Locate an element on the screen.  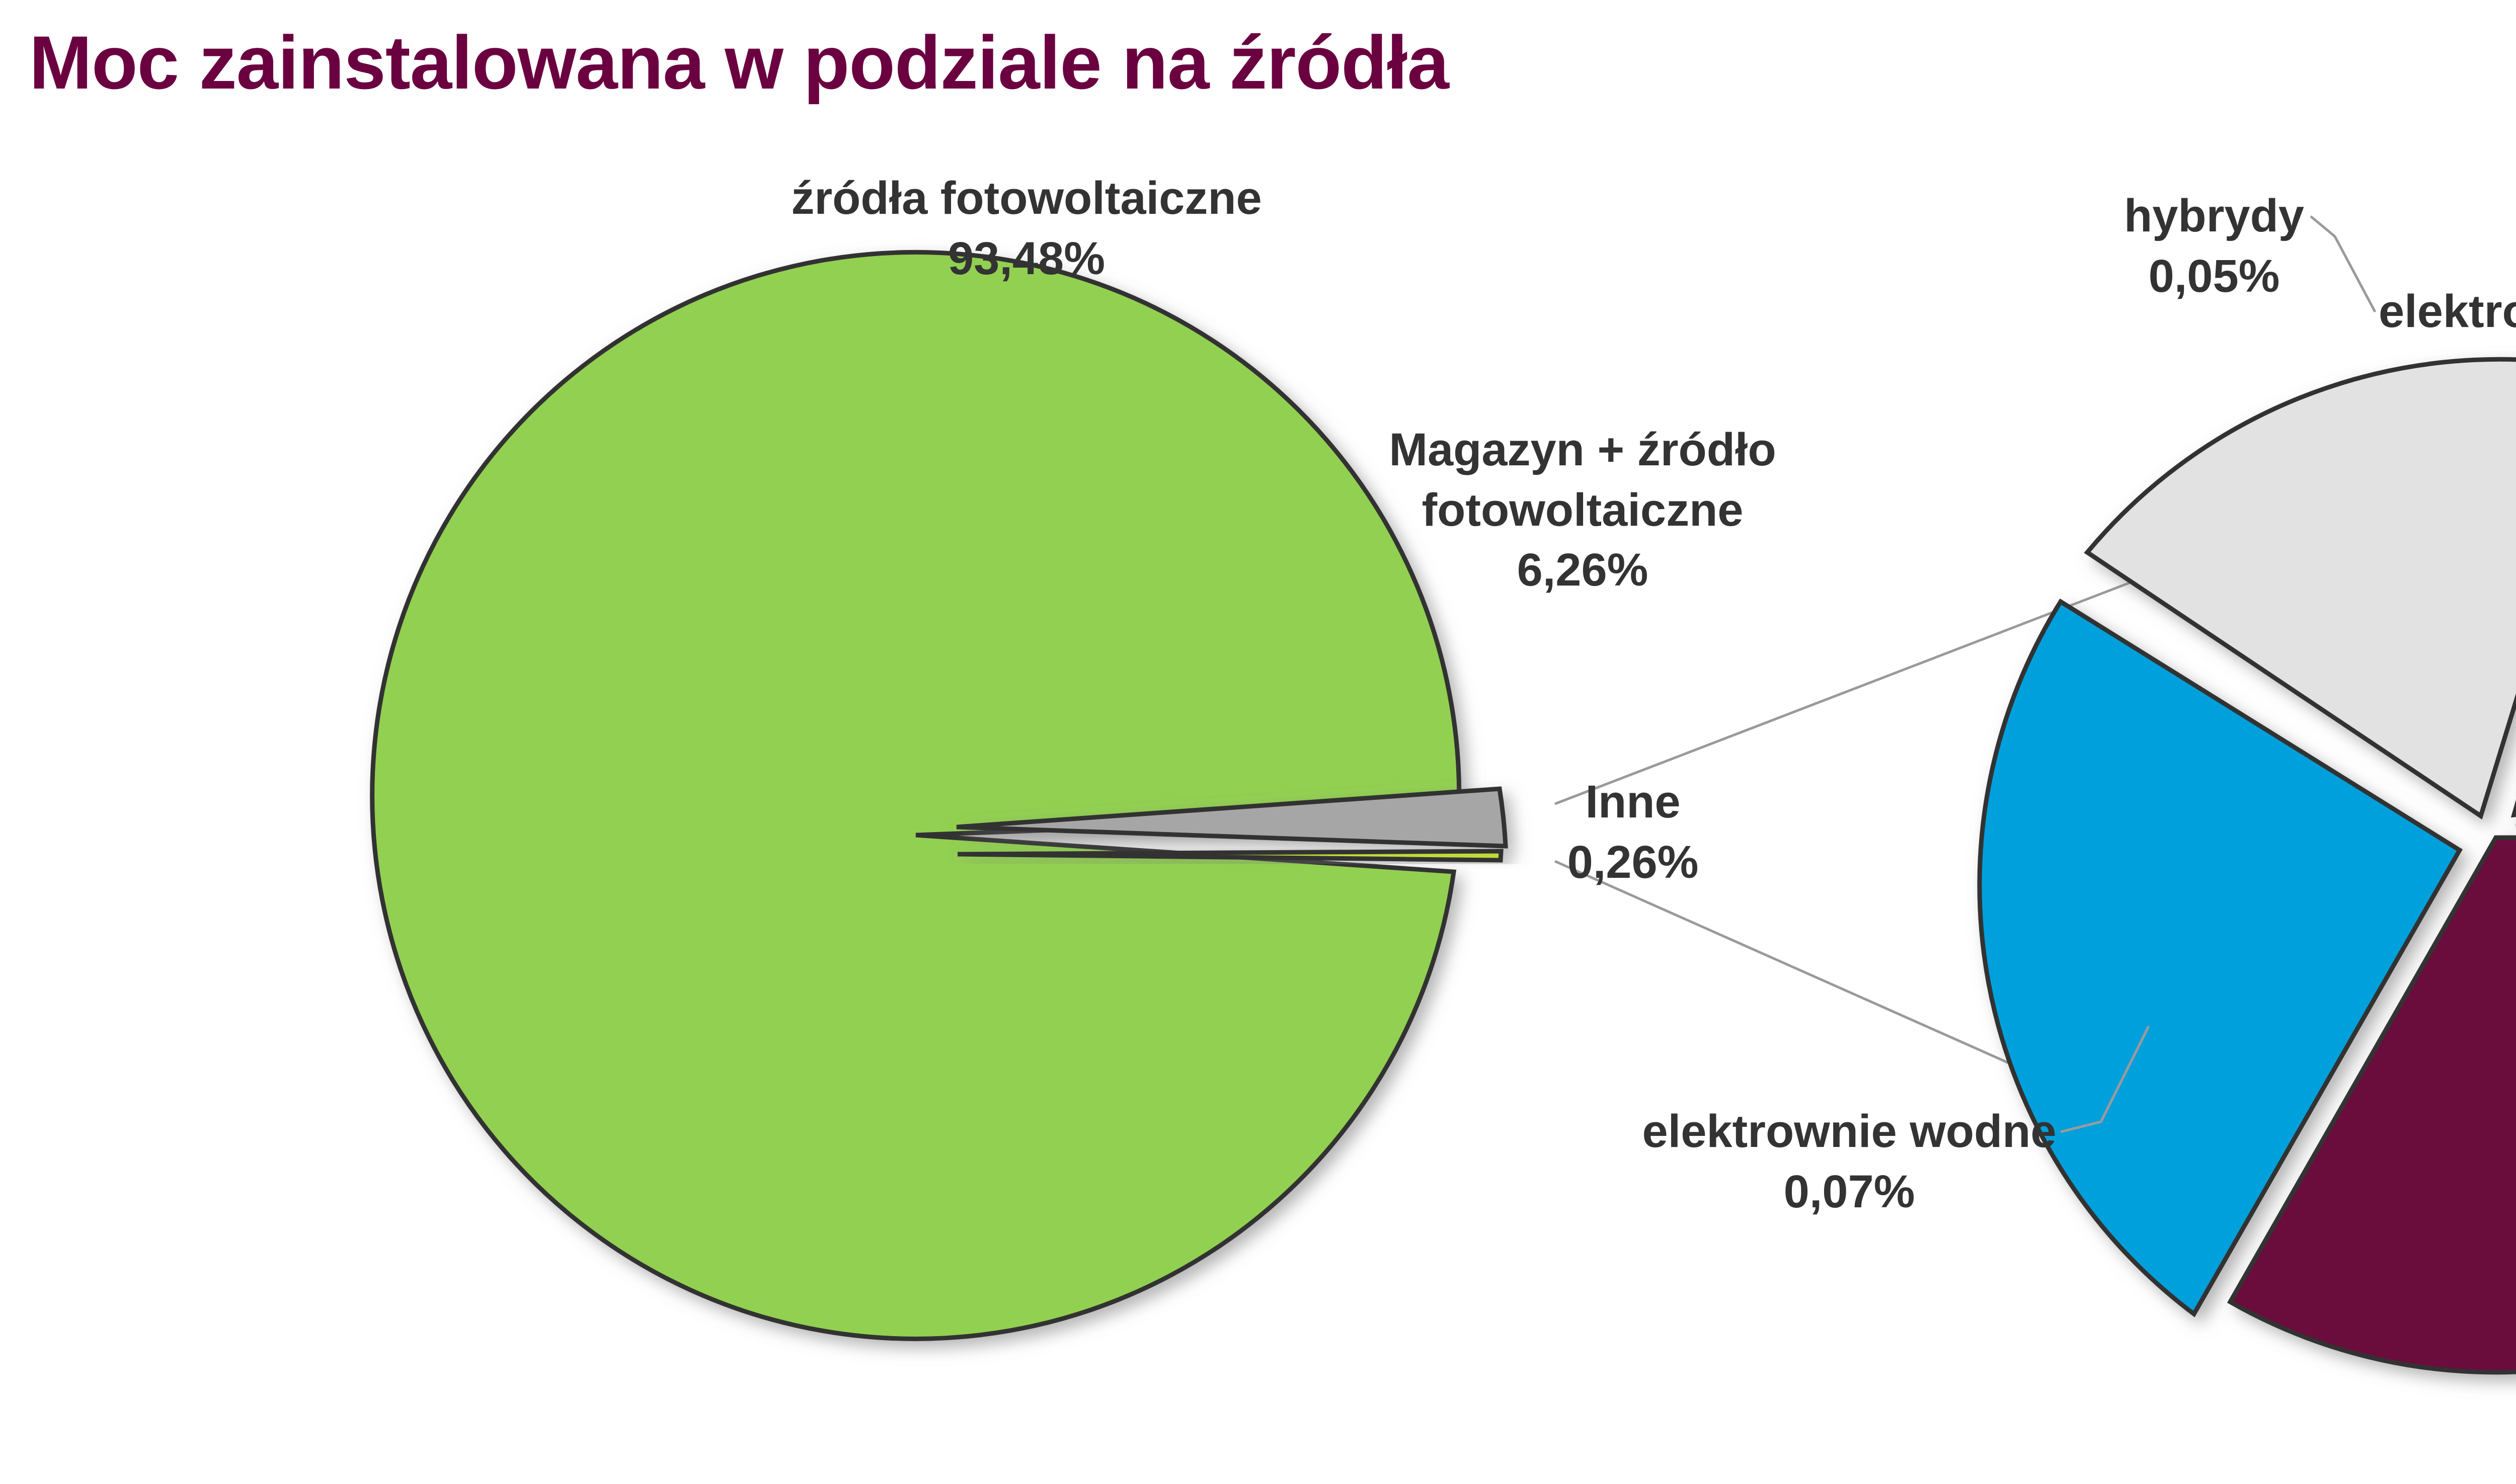
label-other-name: Inne is located at coordinates (1633, 802).